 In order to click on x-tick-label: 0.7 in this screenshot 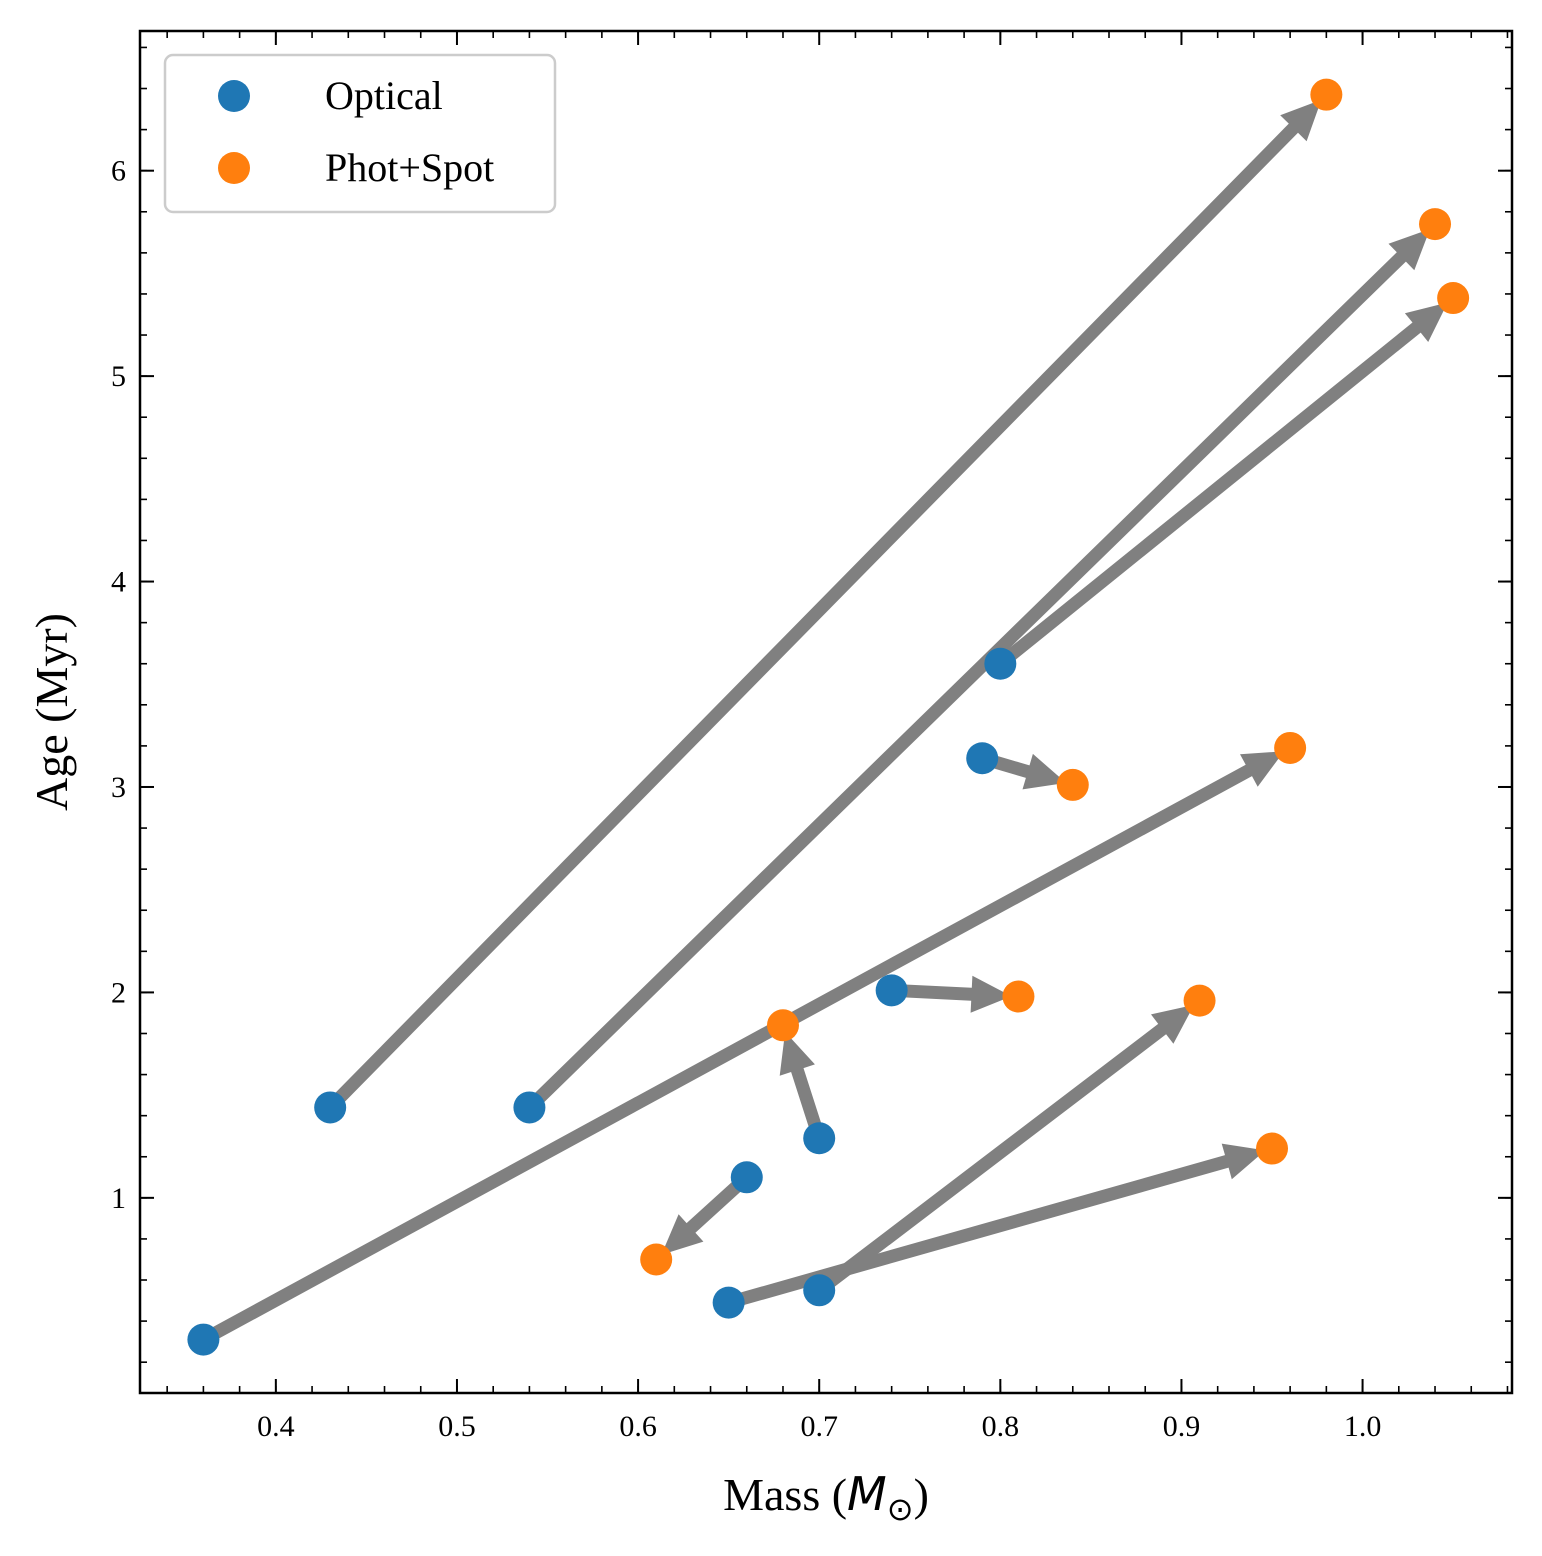, I will do `click(819, 1426)`.